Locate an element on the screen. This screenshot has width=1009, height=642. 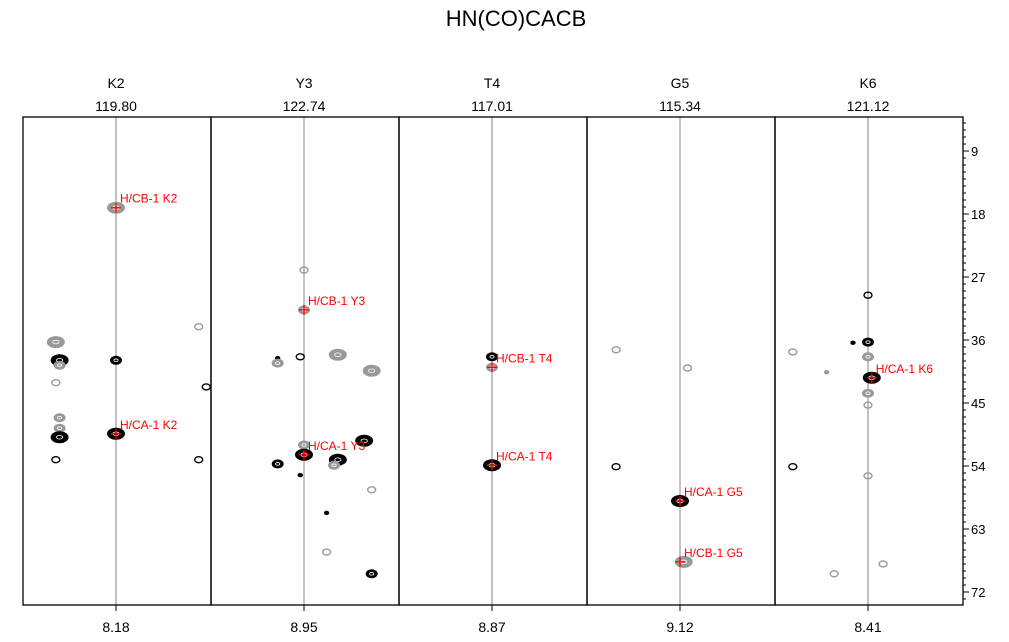
strip-residue-label: K2 is located at coordinates (115, 83).